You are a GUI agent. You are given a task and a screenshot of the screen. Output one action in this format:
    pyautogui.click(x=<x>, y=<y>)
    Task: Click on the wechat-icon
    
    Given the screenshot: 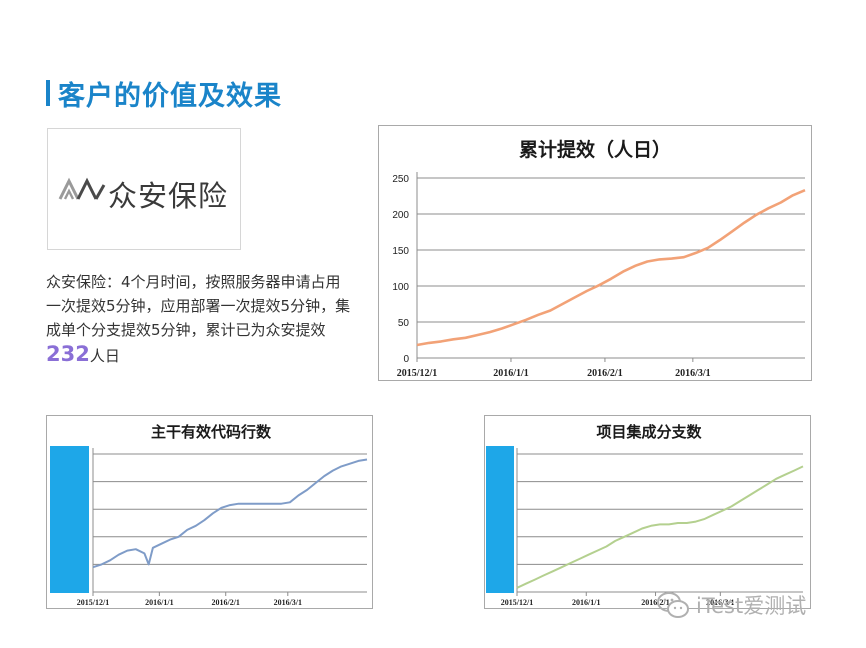 What is the action you would take?
    pyautogui.click(x=673, y=605)
    